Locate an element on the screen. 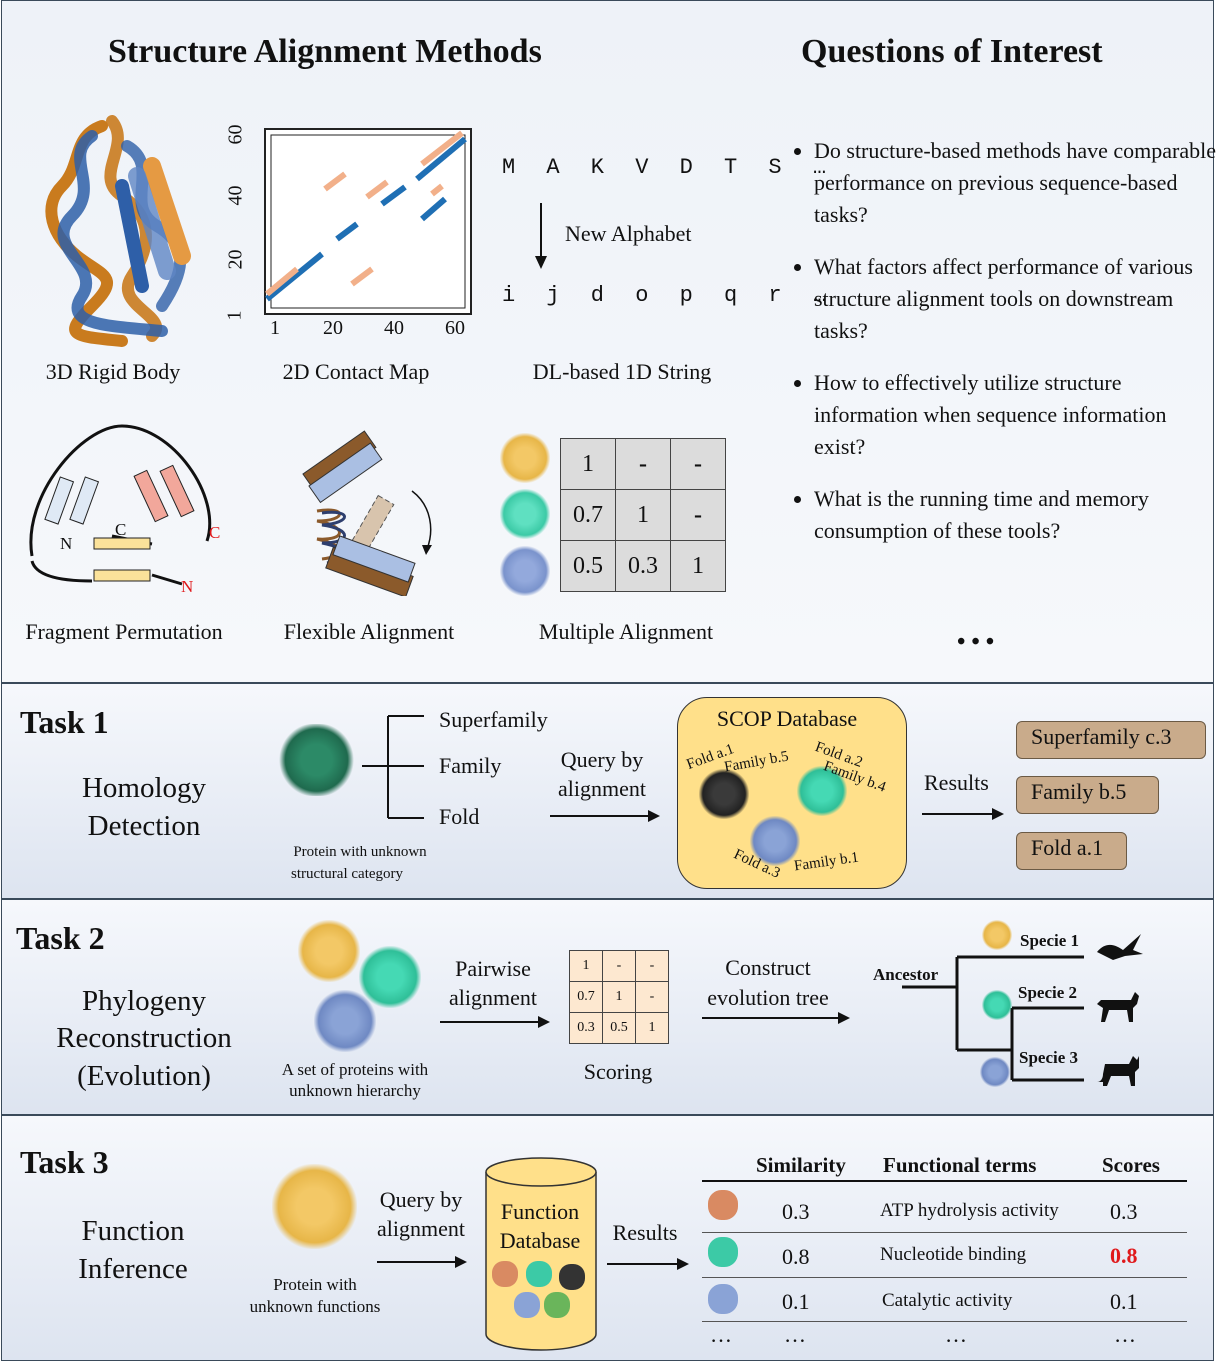  task3-results-label: Results is located at coordinates (645, 1232).